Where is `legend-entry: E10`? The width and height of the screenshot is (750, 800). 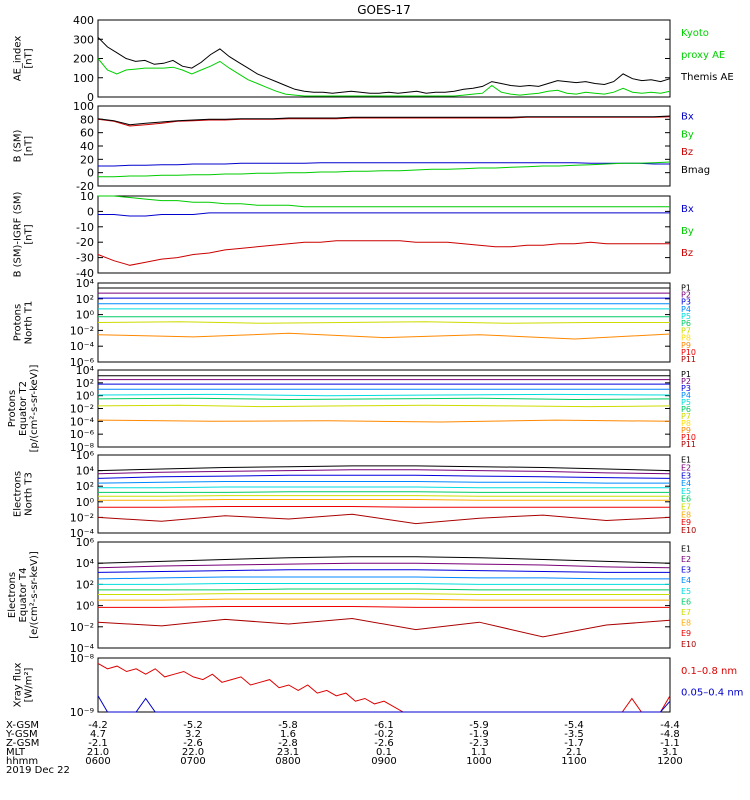
legend-entry: E10 is located at coordinates (688, 644).